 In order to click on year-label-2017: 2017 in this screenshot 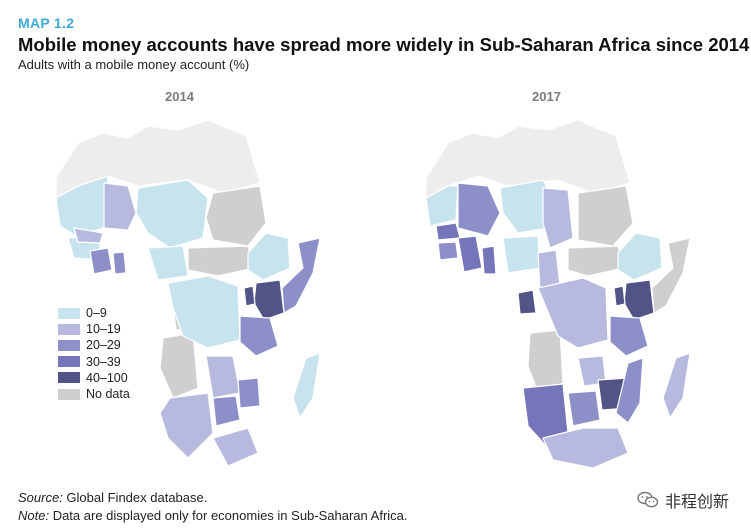, I will do `click(546, 96)`.